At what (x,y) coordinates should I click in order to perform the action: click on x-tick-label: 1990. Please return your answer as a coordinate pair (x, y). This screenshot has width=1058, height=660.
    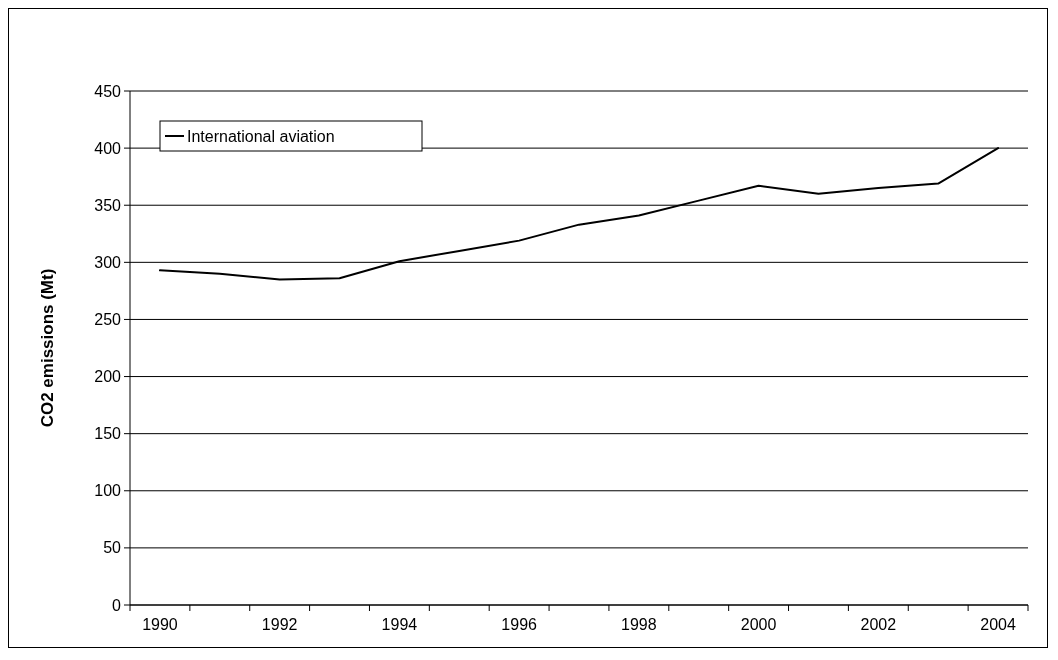
    Looking at the image, I should click on (160, 624).